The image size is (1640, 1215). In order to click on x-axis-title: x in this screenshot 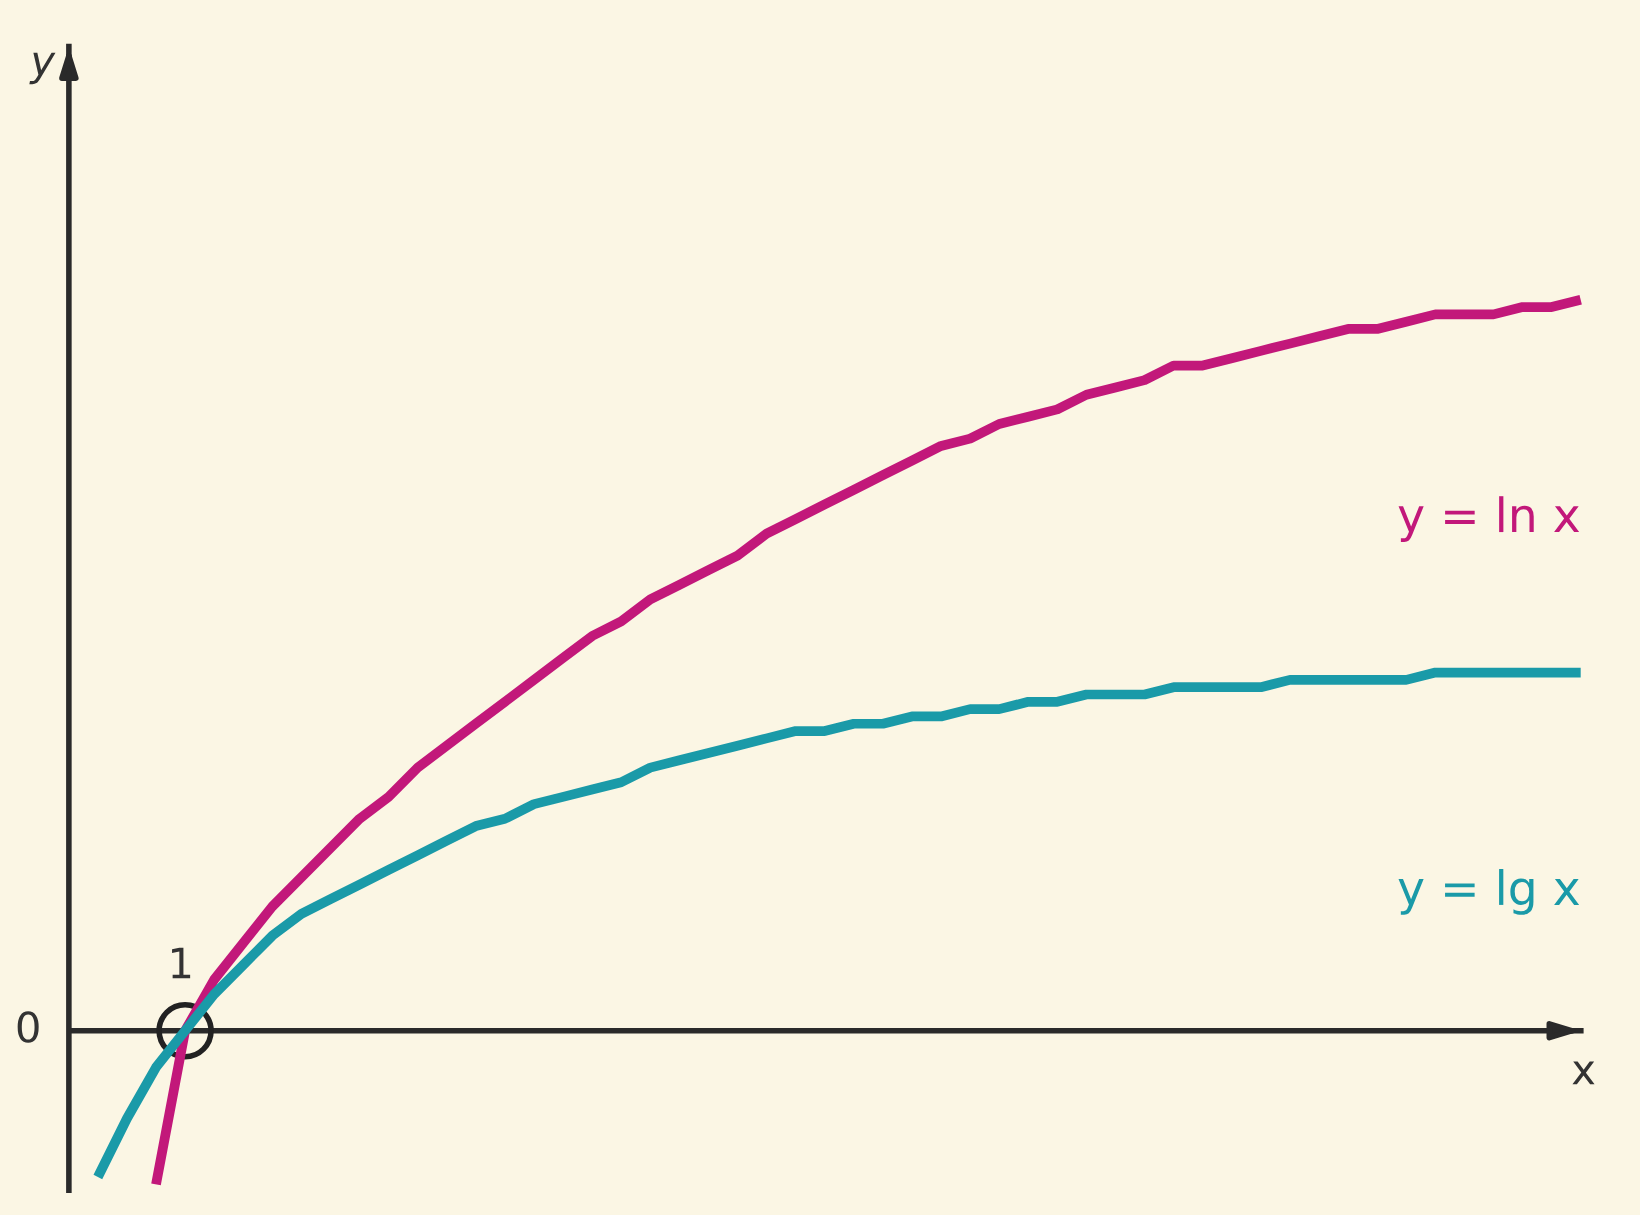, I will do `click(1583, 1073)`.